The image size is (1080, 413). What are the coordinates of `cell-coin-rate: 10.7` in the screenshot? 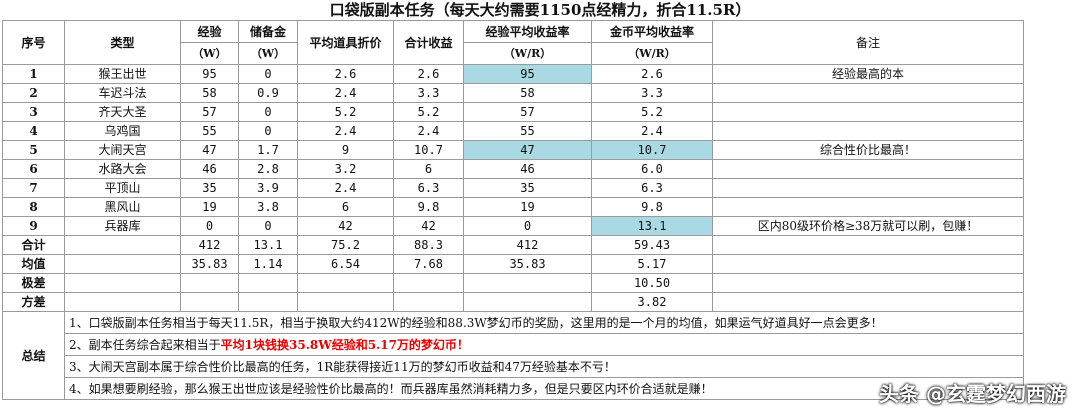 It's located at (652, 150).